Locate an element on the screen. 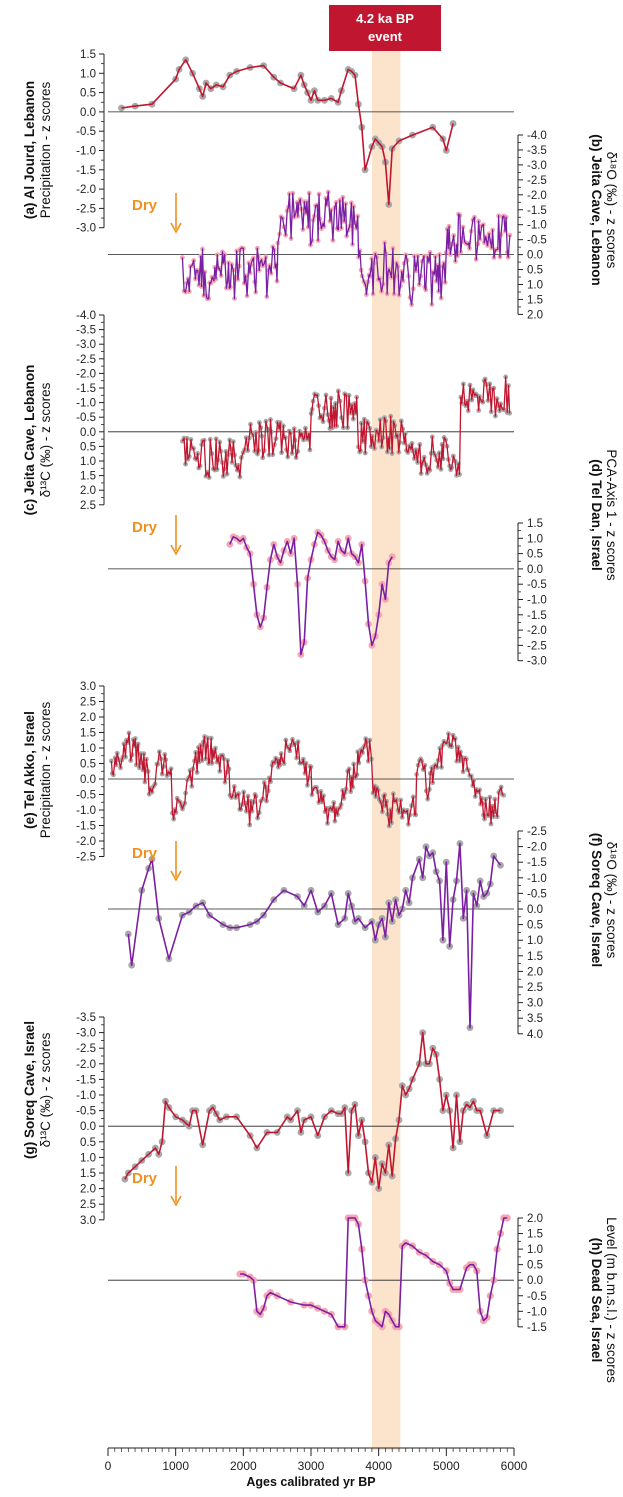 The width and height of the screenshot is (623, 1497). y-tick-label-c: -0.5 is located at coordinates (86, 418).